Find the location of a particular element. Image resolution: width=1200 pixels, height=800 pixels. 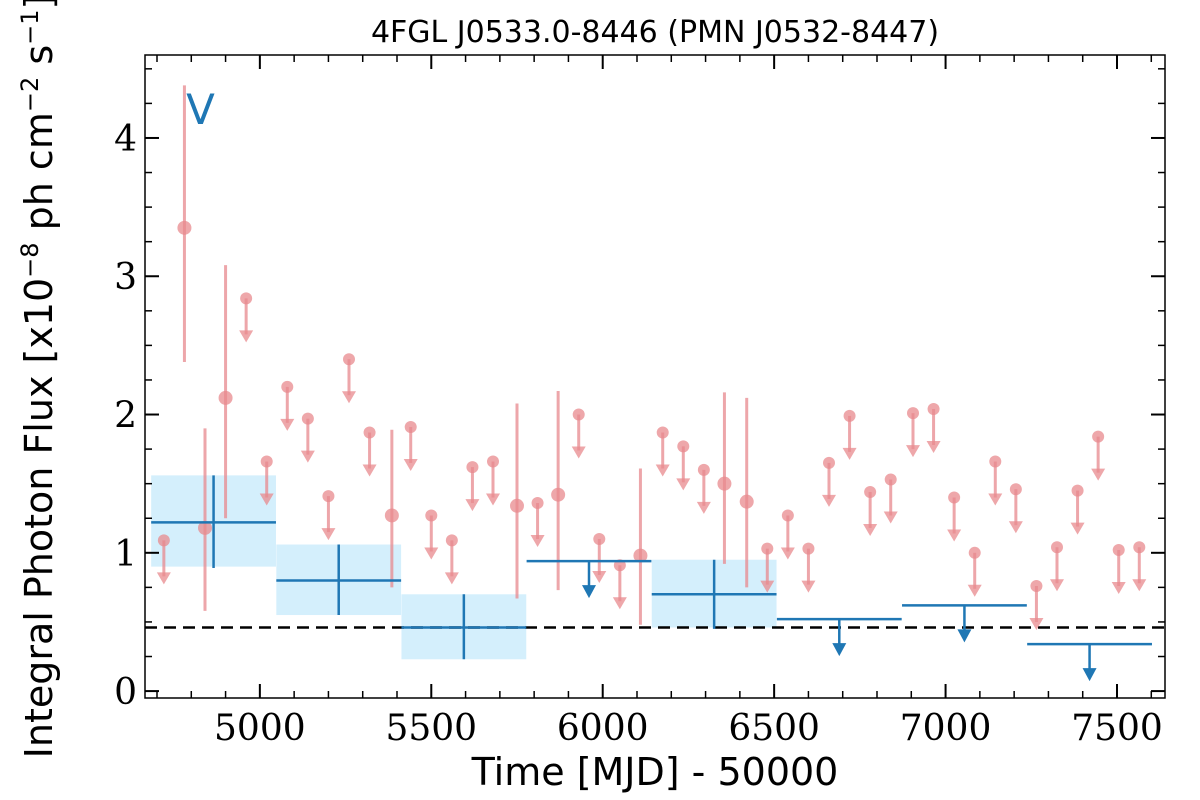

x-axis-label: Time [MJD] - 50000 is located at coordinates (655, 772).